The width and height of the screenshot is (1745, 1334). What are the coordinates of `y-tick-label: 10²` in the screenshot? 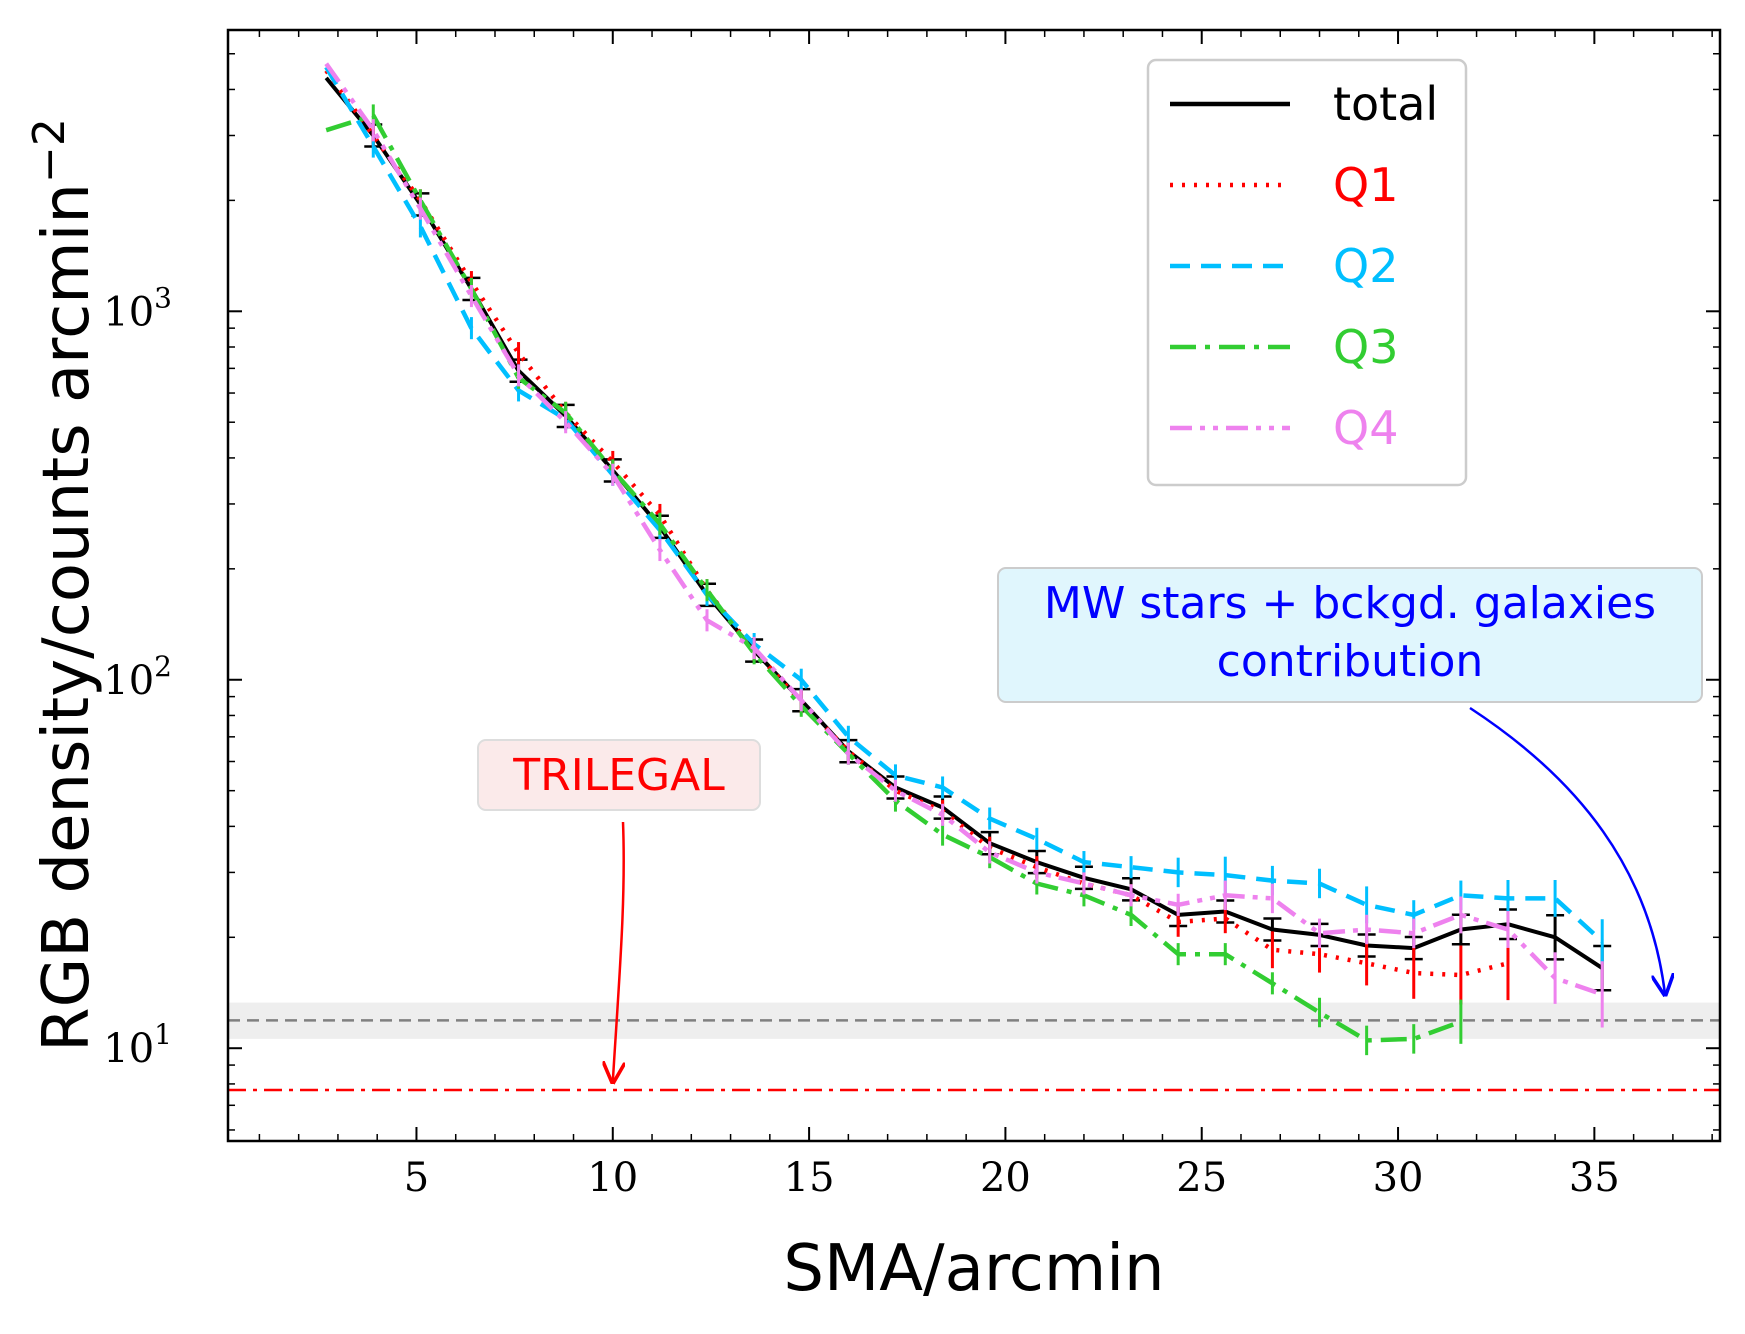 It's located at (137, 677).